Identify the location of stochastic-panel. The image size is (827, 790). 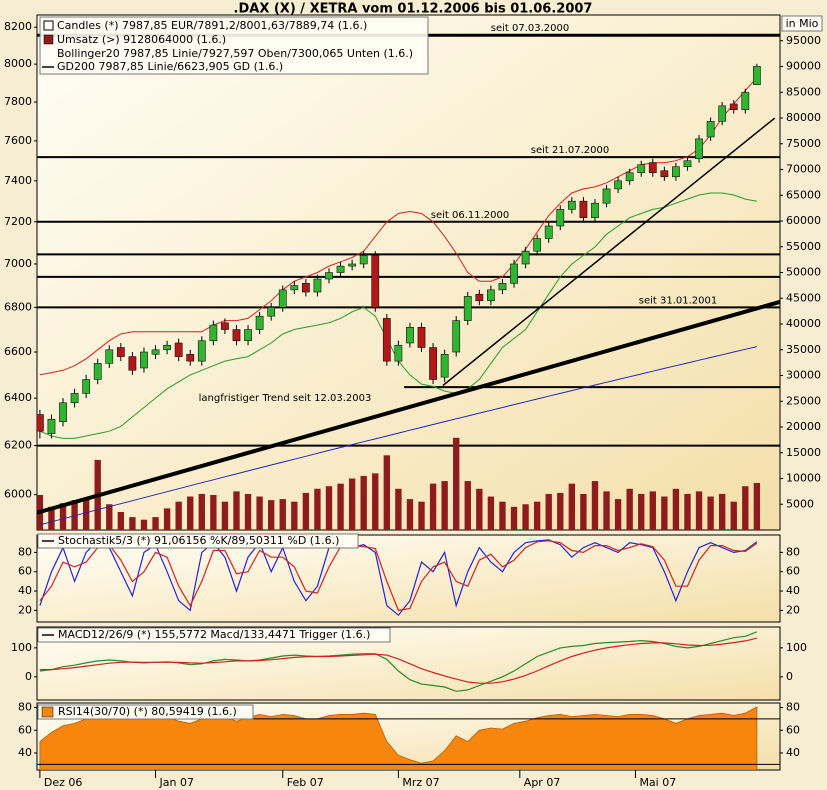
(408, 578).